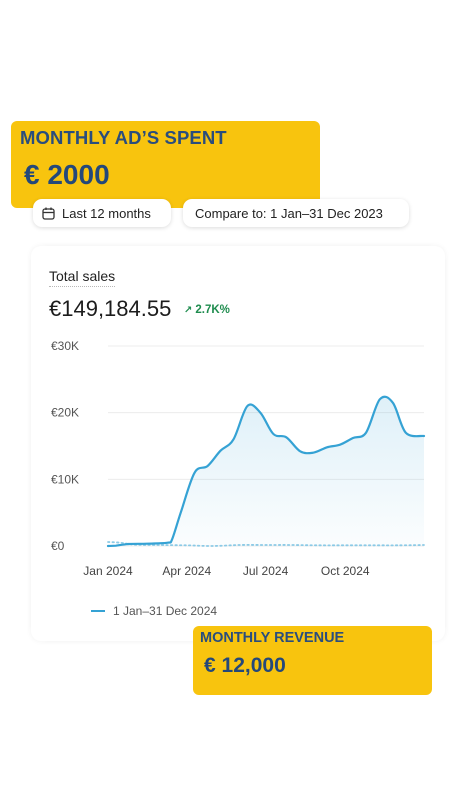 The image size is (450, 800). I want to click on card-title: Total sales, so click(82, 277).